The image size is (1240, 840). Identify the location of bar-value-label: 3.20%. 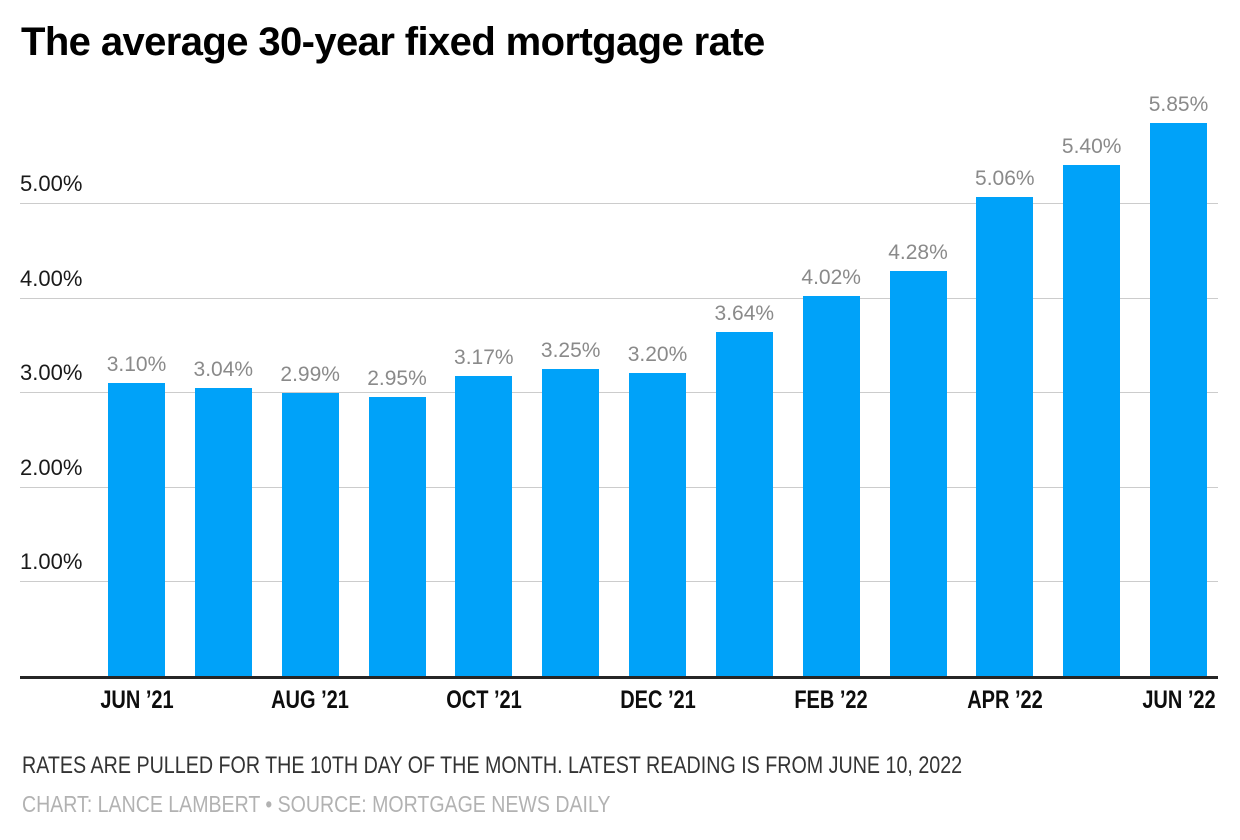
(657, 355).